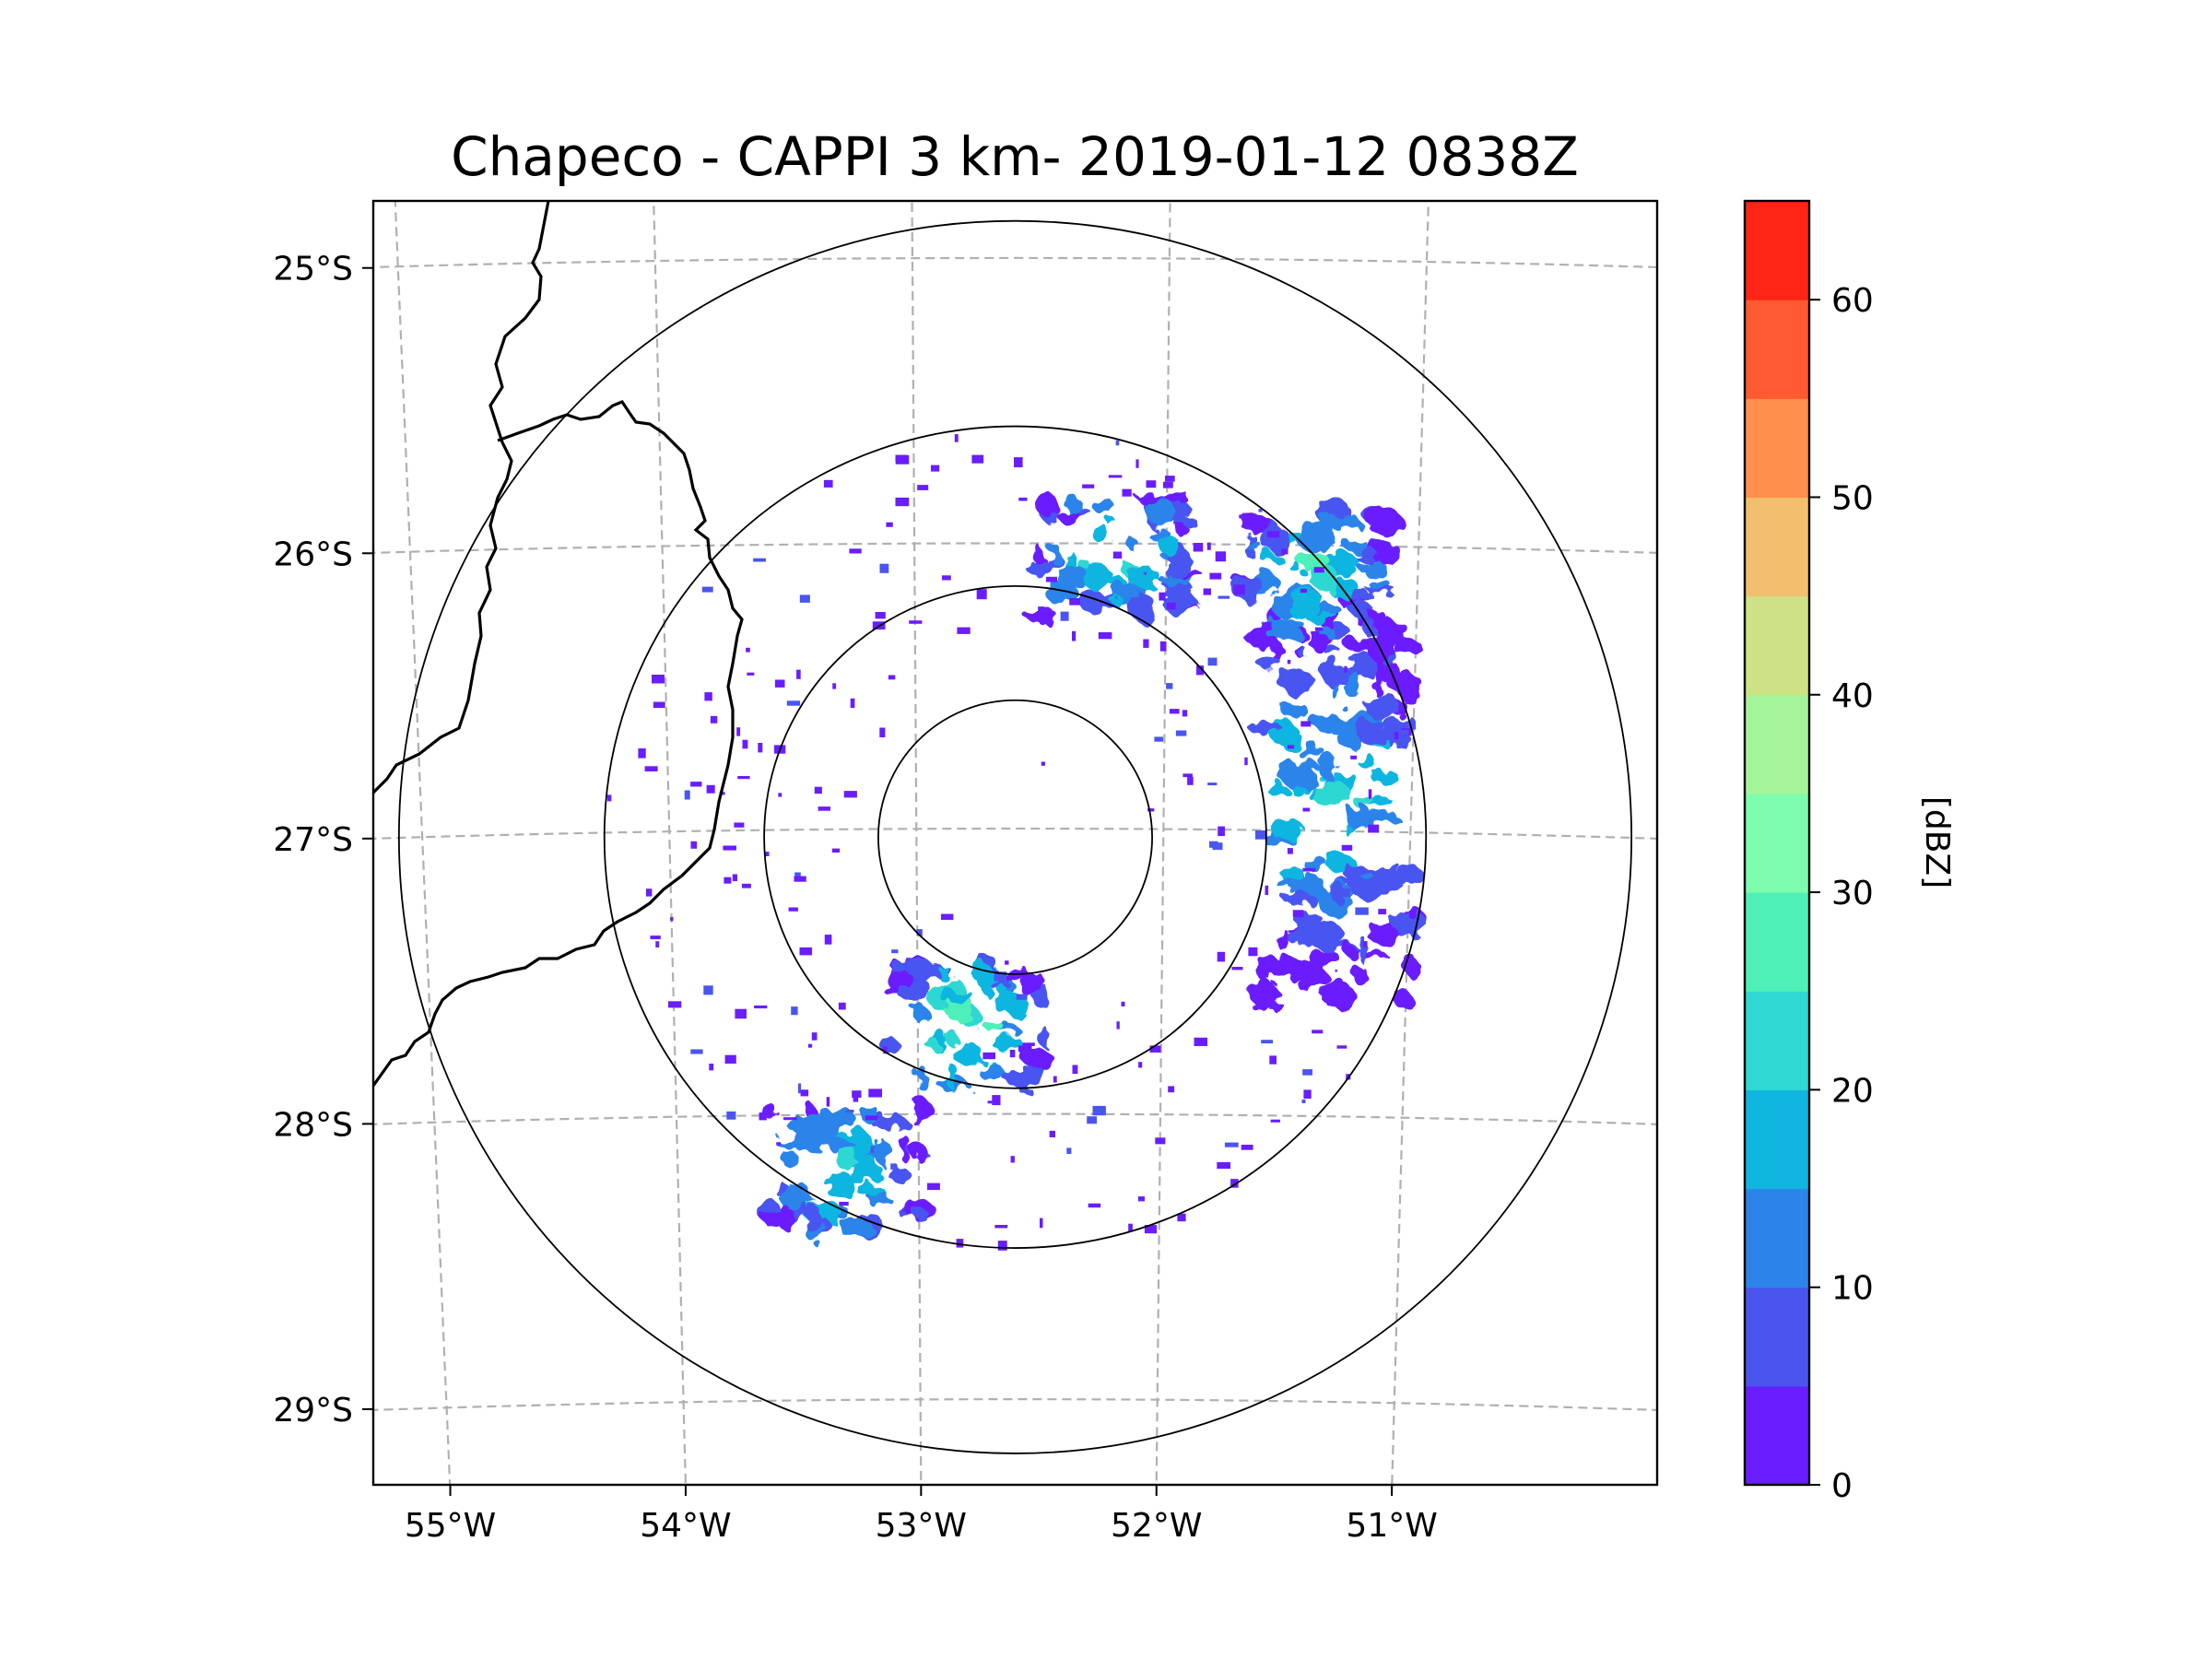  Describe the element at coordinates (1114, 558) in the screenshot. I see `echo-north-cluster` at that location.